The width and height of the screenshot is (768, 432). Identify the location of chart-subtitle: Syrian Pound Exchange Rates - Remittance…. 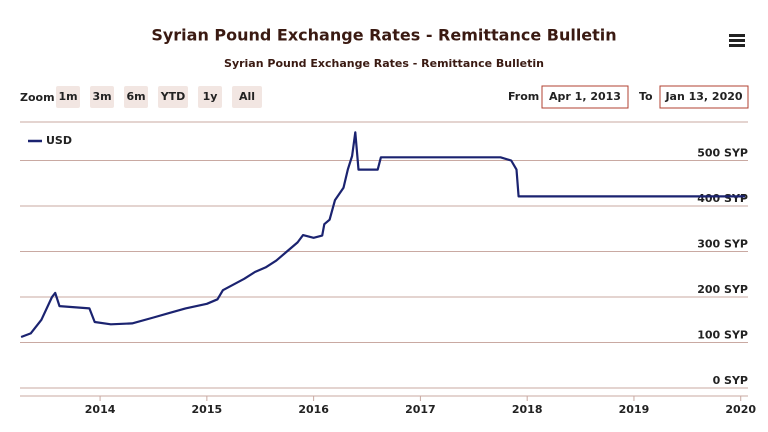
(384, 63).